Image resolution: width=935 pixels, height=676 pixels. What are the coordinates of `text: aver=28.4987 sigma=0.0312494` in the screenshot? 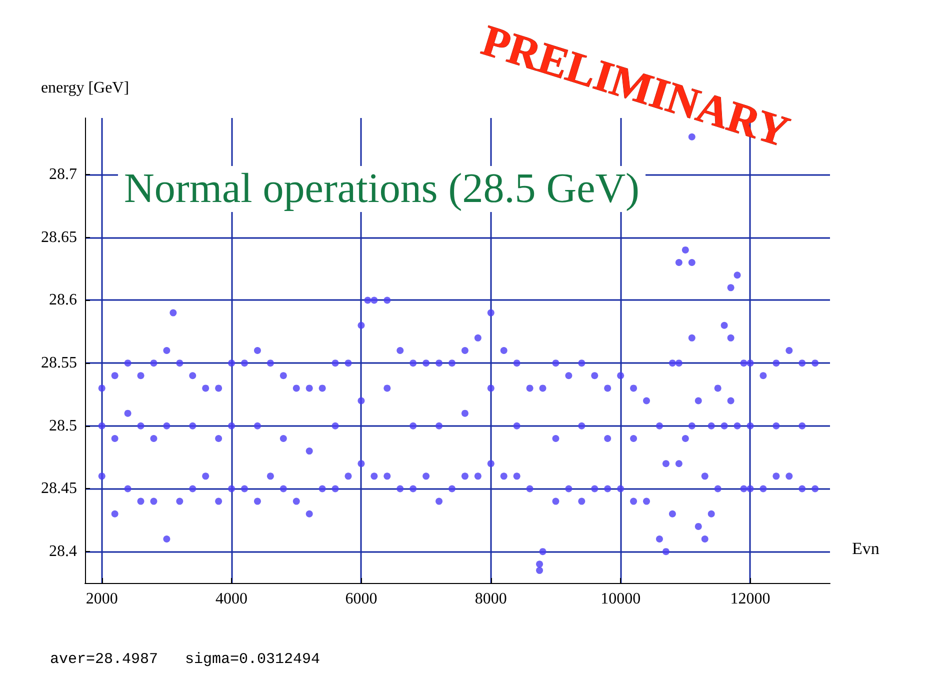 It's located at (185, 659).